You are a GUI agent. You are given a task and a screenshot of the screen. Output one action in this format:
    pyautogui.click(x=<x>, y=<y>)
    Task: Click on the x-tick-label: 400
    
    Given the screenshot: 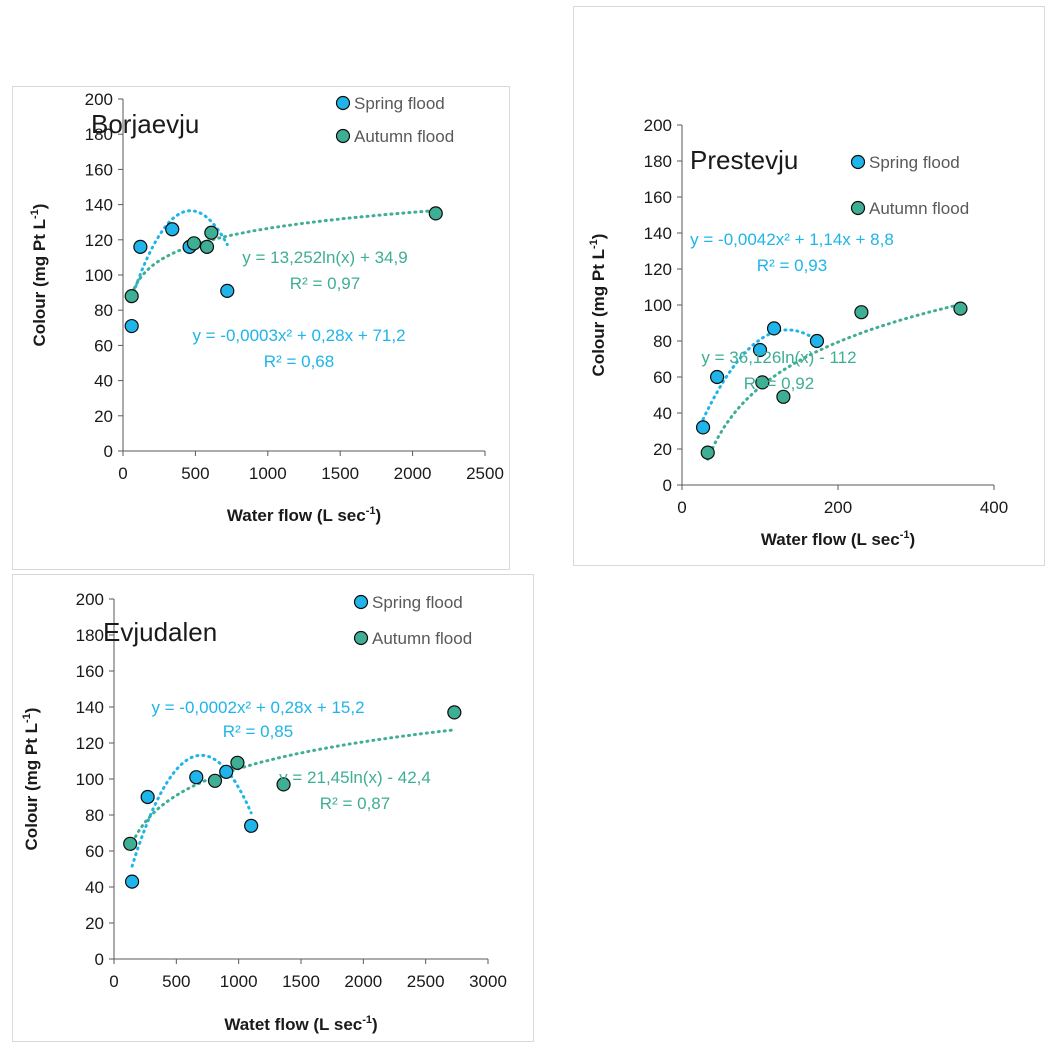 What is the action you would take?
    pyautogui.click(x=994, y=507)
    